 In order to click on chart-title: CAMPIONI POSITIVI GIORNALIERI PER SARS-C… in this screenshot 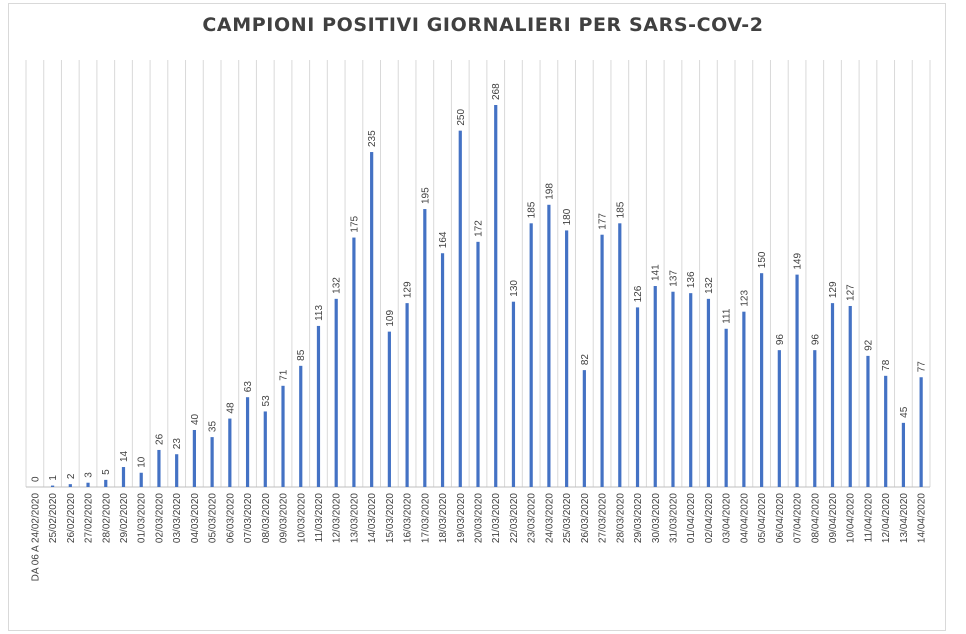, I will do `click(483, 25)`.